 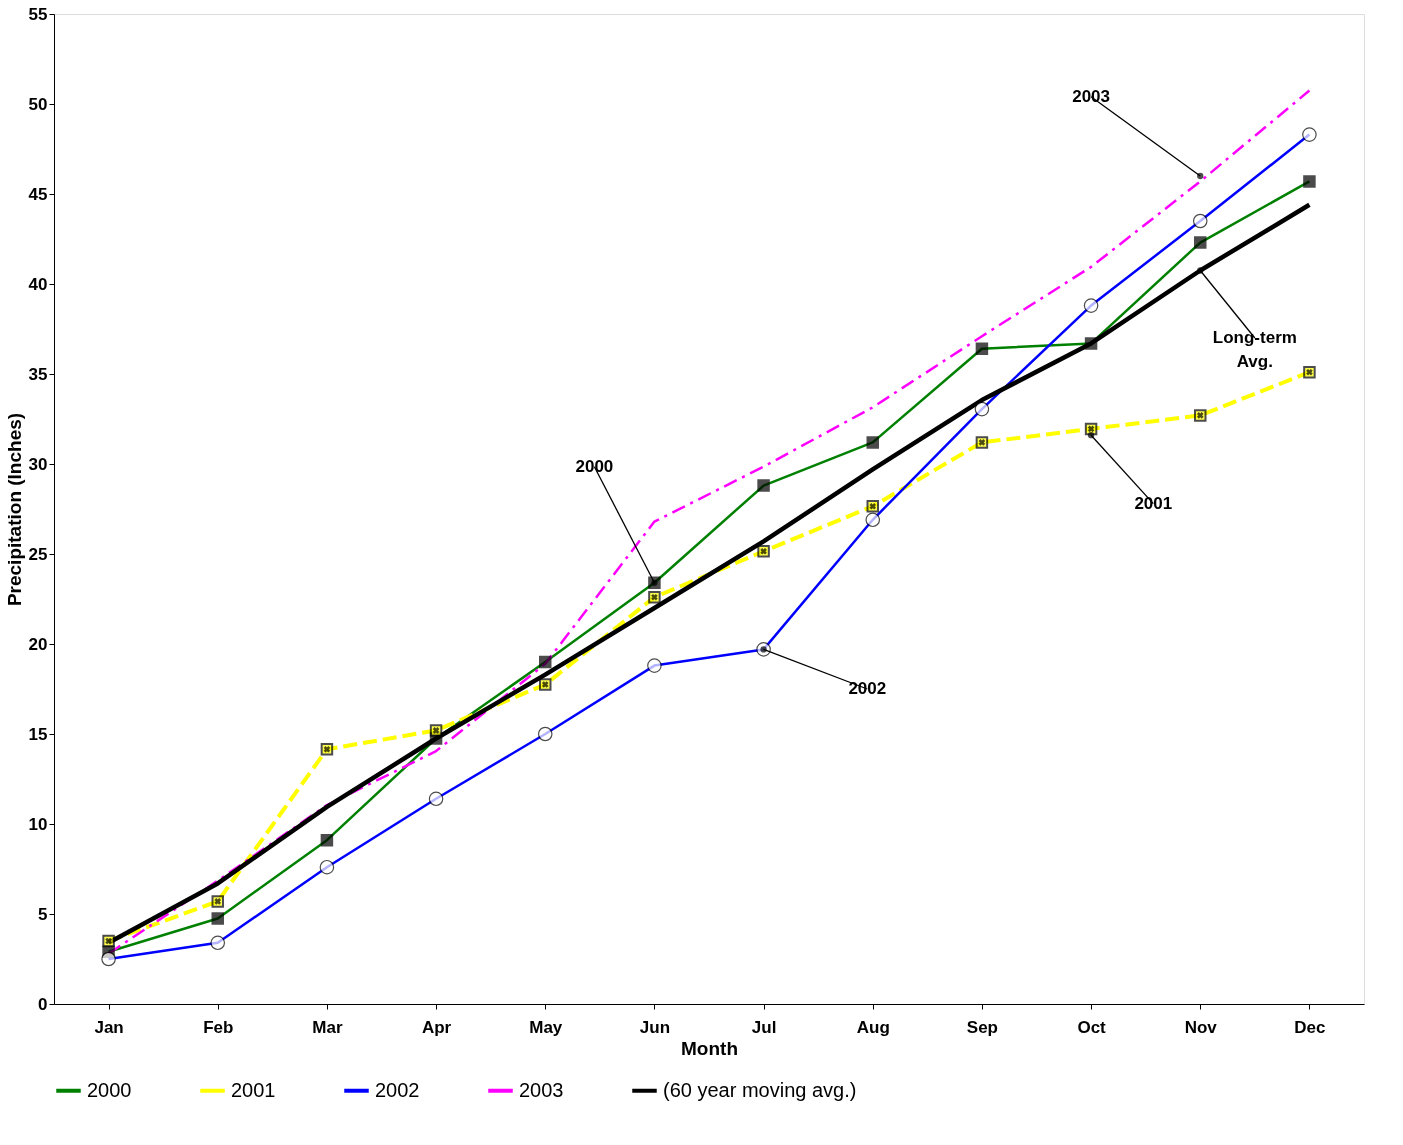 I want to click on y-tick-label: 5, so click(x=43, y=914).